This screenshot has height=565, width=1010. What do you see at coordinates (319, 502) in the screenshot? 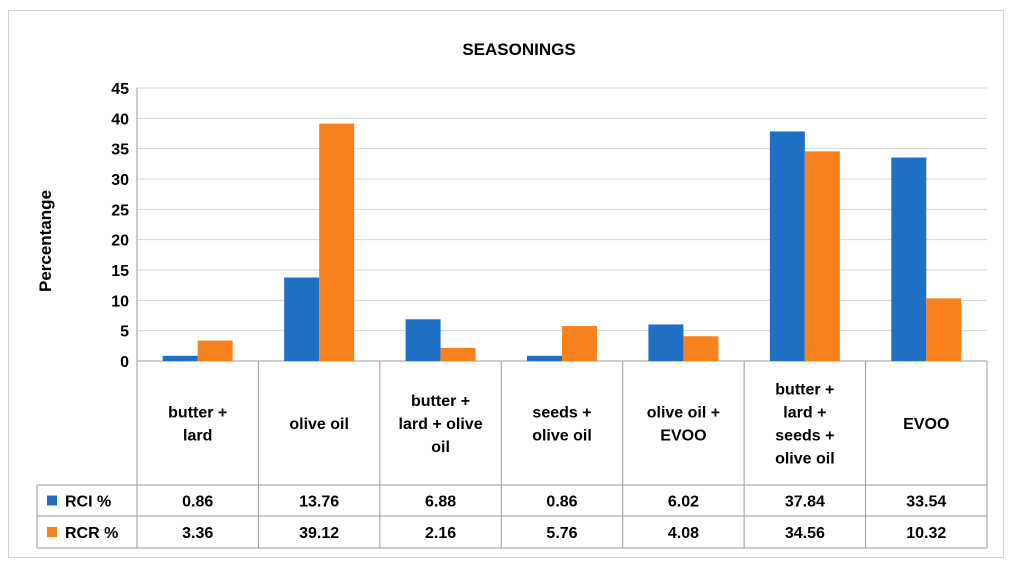
I see `data-table-value: 13.76` at bounding box center [319, 502].